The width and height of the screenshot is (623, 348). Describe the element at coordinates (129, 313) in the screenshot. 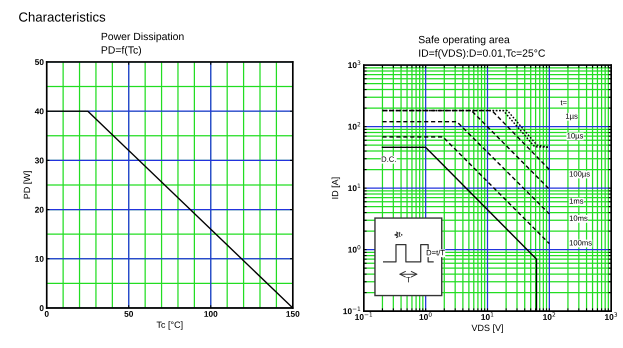

I see `x-tick-label: 50` at that location.